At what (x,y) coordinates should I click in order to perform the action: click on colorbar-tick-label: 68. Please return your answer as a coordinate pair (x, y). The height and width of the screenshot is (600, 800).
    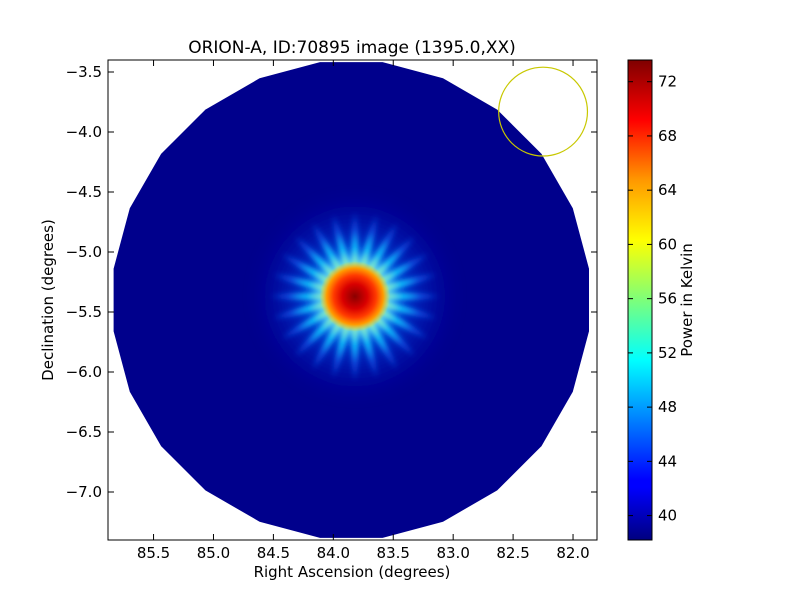
    Looking at the image, I should click on (667, 136).